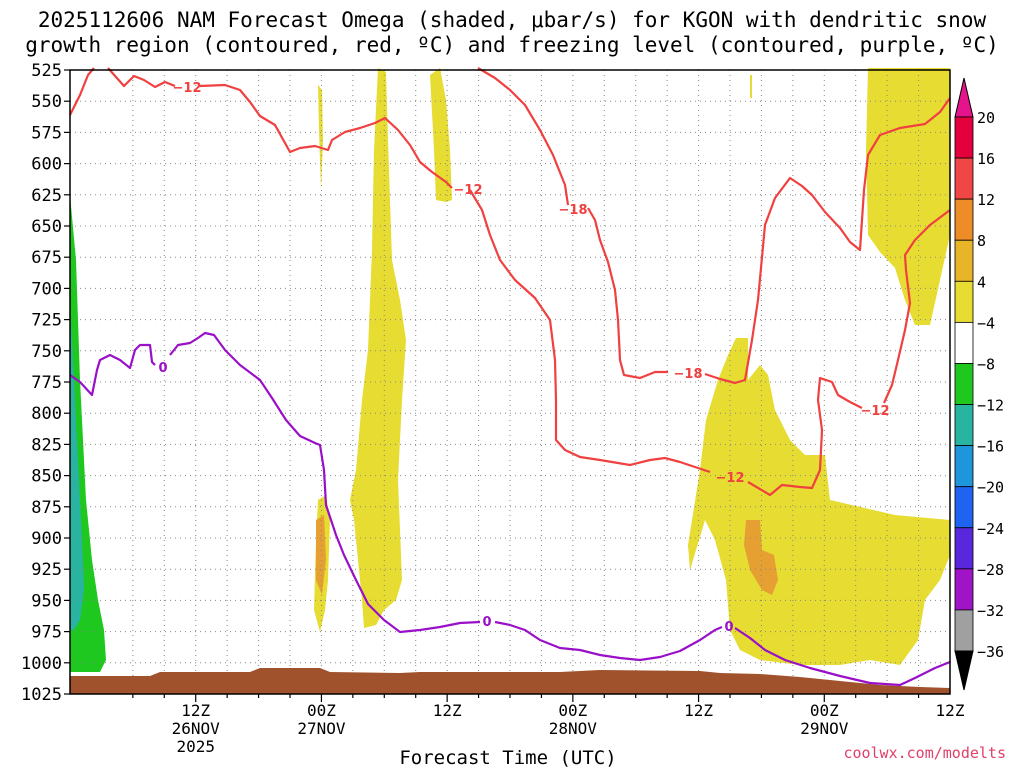  I want to click on colorbar-label: 4, so click(981, 282).